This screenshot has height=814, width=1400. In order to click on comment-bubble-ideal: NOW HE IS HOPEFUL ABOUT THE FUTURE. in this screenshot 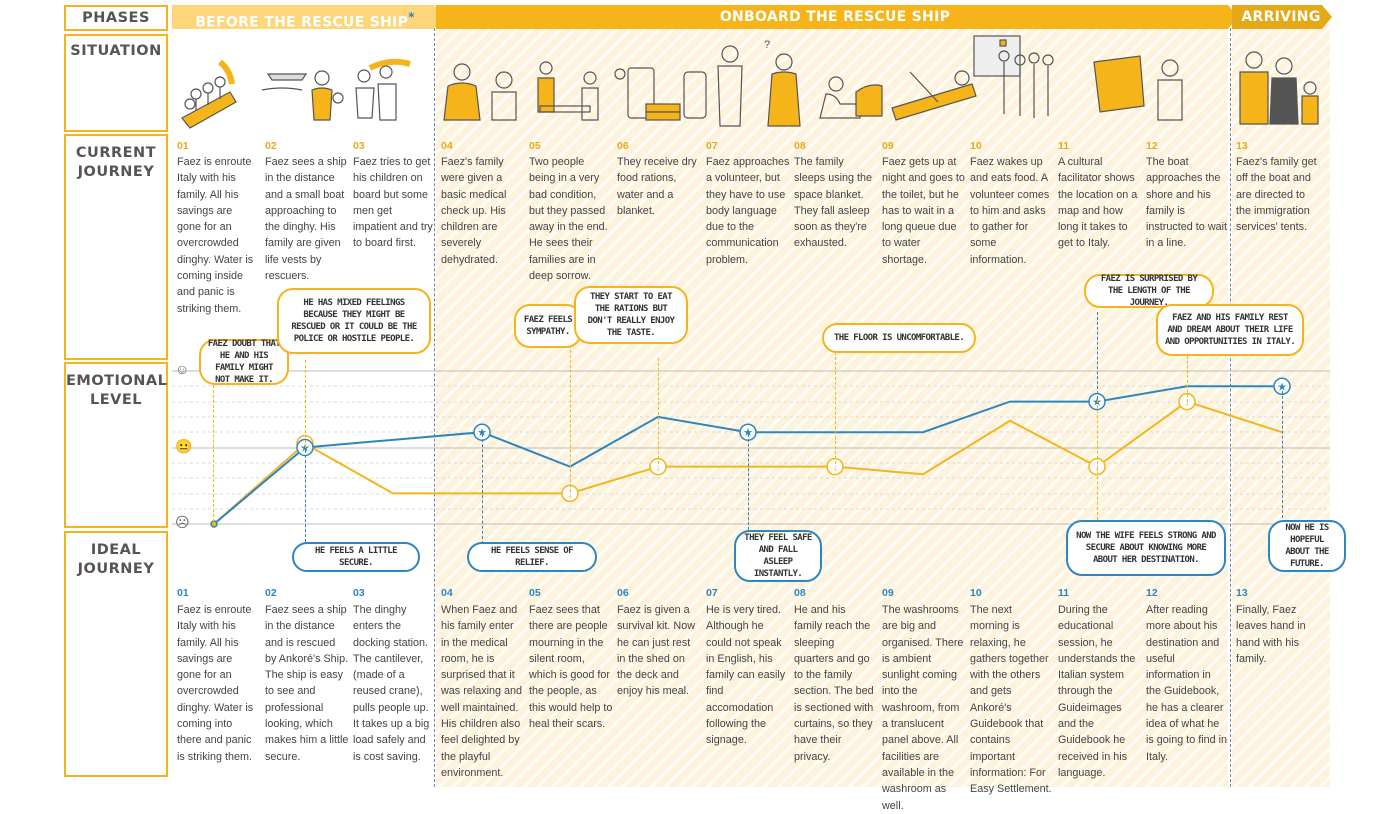, I will do `click(1307, 546)`.